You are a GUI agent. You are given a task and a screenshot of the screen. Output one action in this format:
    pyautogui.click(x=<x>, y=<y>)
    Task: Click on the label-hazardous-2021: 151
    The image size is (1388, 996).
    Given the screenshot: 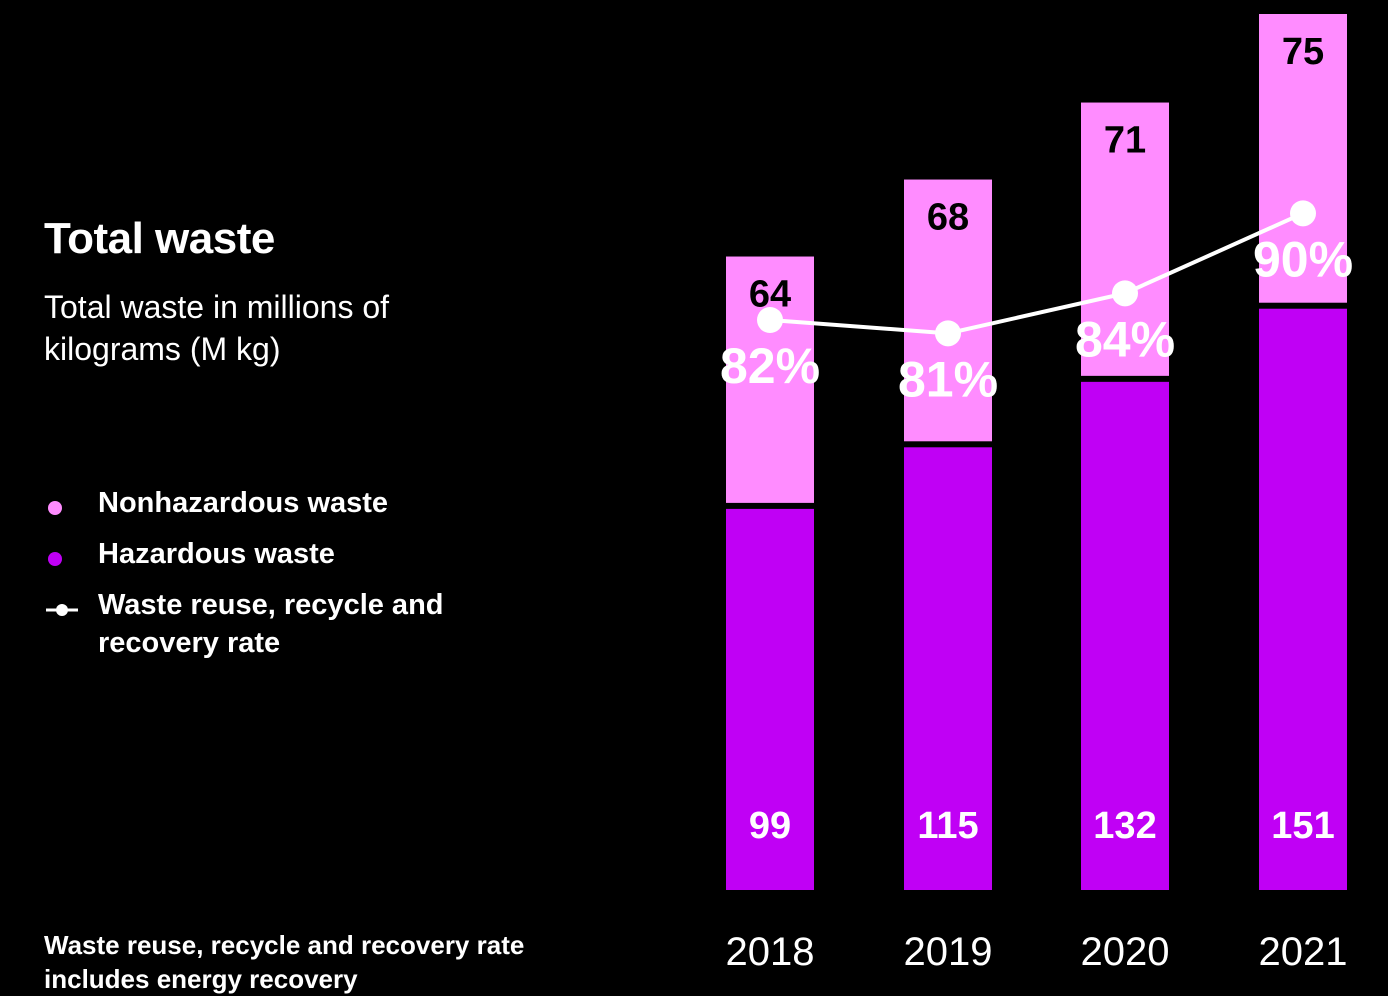 What is the action you would take?
    pyautogui.click(x=1302, y=826)
    